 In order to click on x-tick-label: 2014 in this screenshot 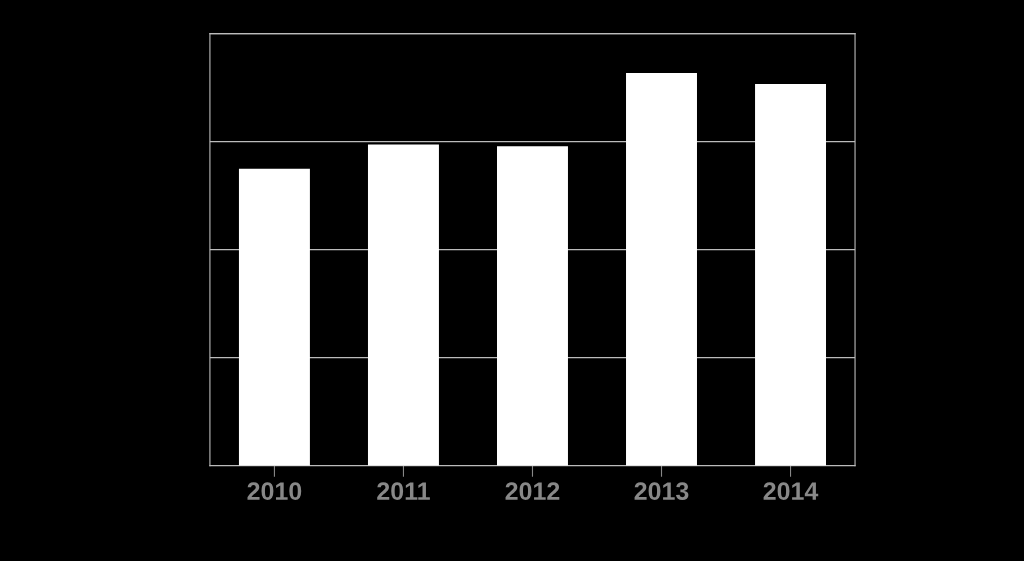, I will do `click(791, 491)`.